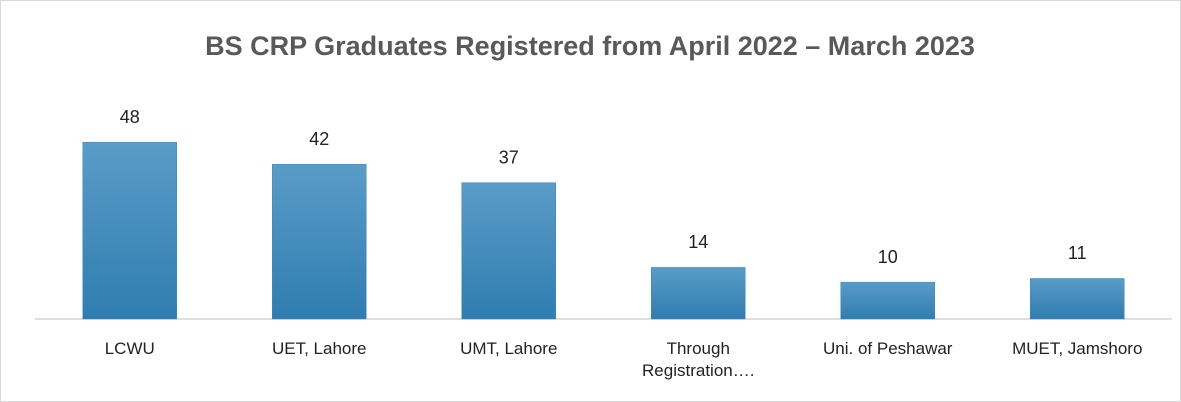 This screenshot has height=402, width=1181. What do you see at coordinates (888, 348) in the screenshot?
I see `x-tick-label: Uni. of Peshawar` at bounding box center [888, 348].